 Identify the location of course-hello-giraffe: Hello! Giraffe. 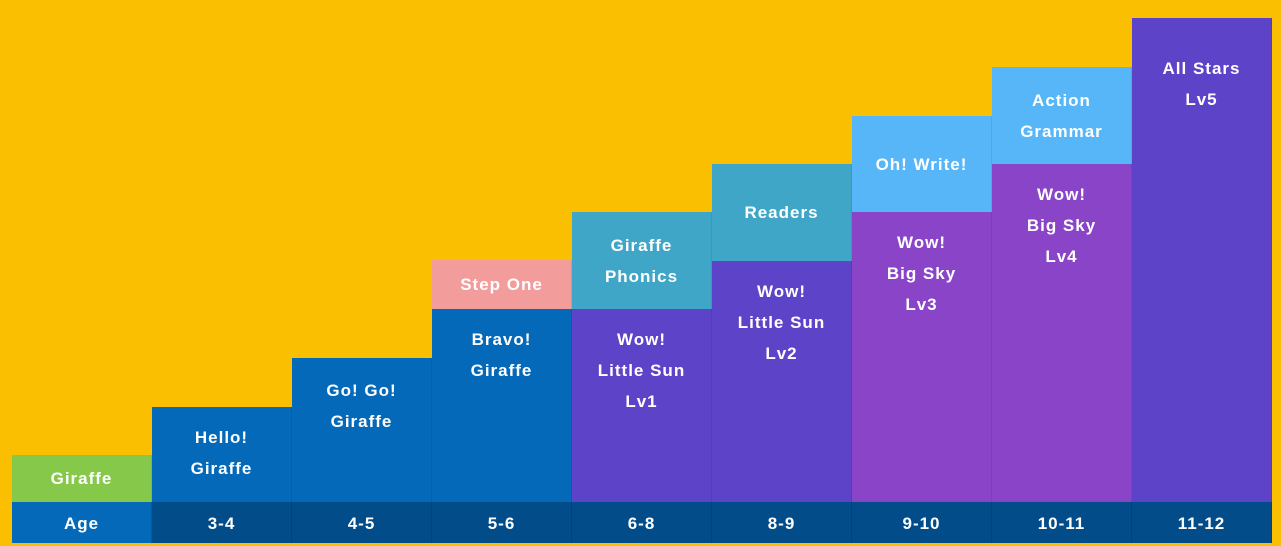
(222, 454).